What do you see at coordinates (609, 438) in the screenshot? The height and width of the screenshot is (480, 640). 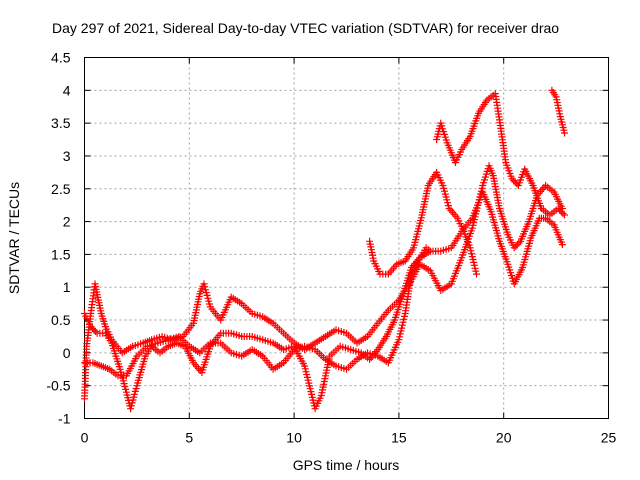 I see `x-tick-label: 25` at bounding box center [609, 438].